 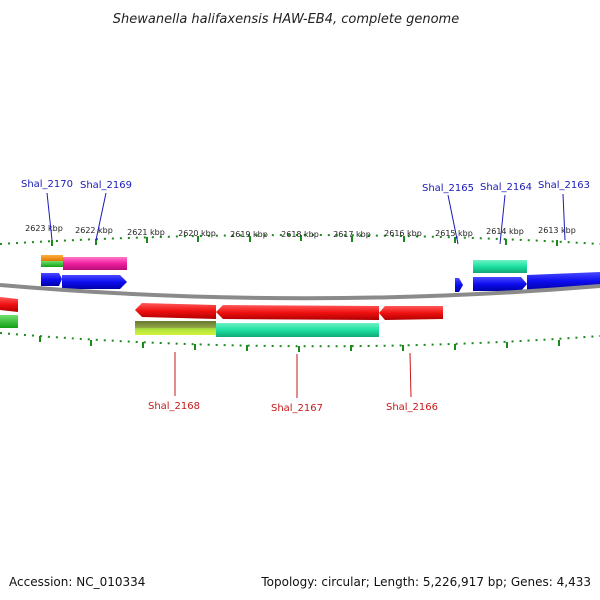 What do you see at coordinates (293, 383) in the screenshot?
I see `bottom-gene-labels: Shal_2168 Shal_2167 Shal_2166` at bounding box center [293, 383].